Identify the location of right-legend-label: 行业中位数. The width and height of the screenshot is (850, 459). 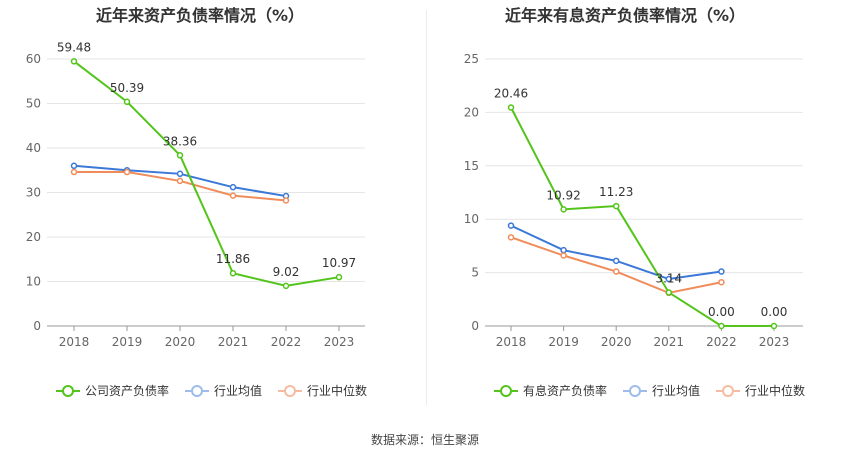
(775, 390).